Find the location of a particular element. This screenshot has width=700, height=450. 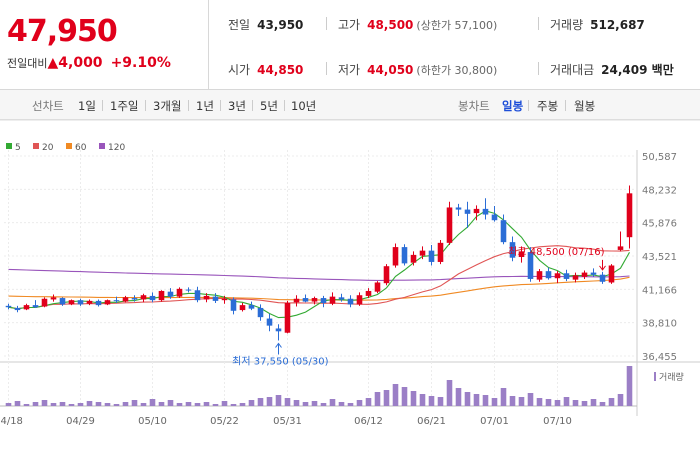

annotations: 최고 48,500 (07/16) 최저 37,550 (05/30) is located at coordinates (419, 307).